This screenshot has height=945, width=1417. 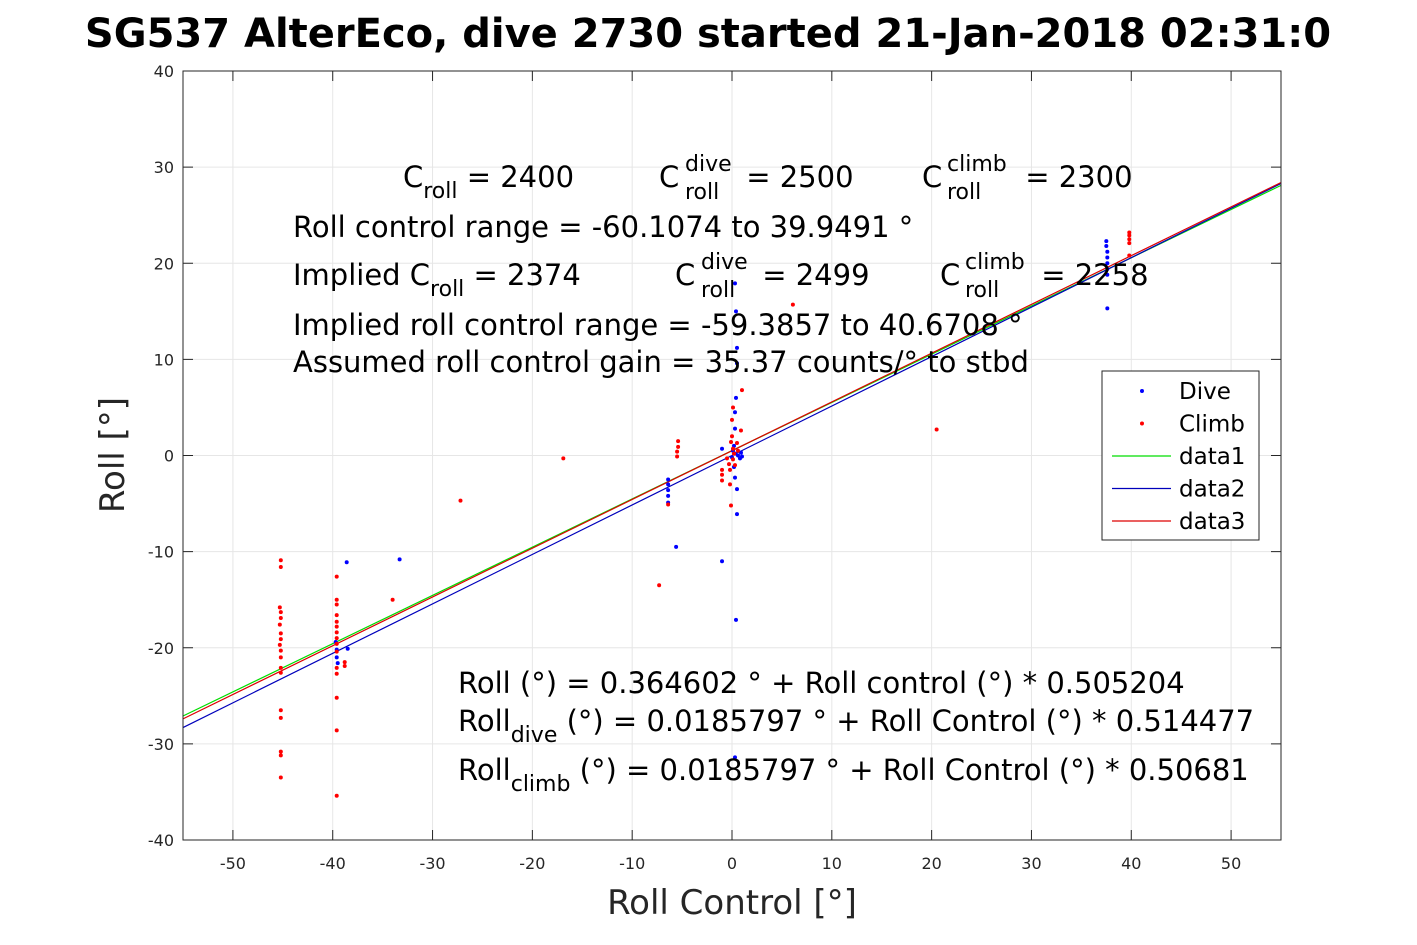 What do you see at coordinates (732, 863) in the screenshot?
I see `x-tick-label: 0` at bounding box center [732, 863].